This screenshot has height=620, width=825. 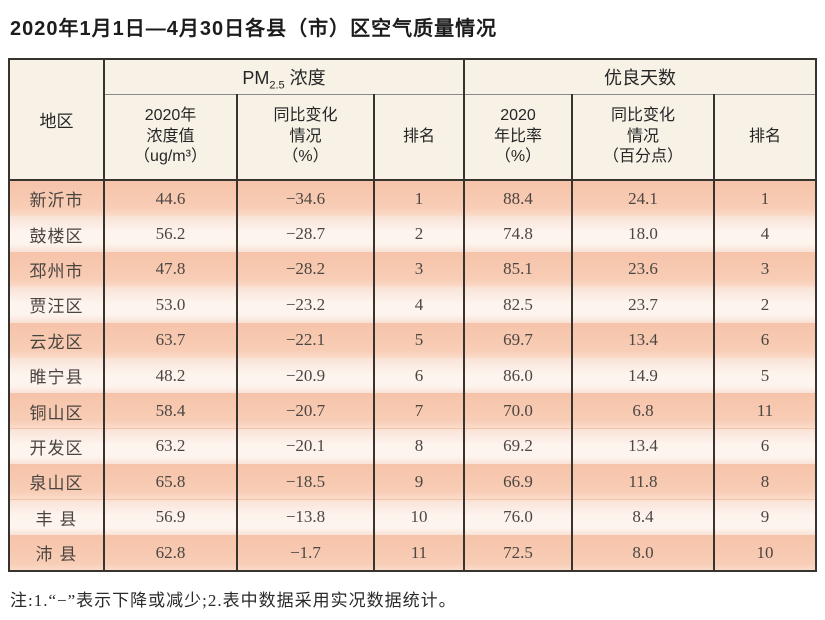 I want to click on table-row: 贾汪区 53.0 −23.2 4 82.5 23.7 2, so click(x=412, y=305).